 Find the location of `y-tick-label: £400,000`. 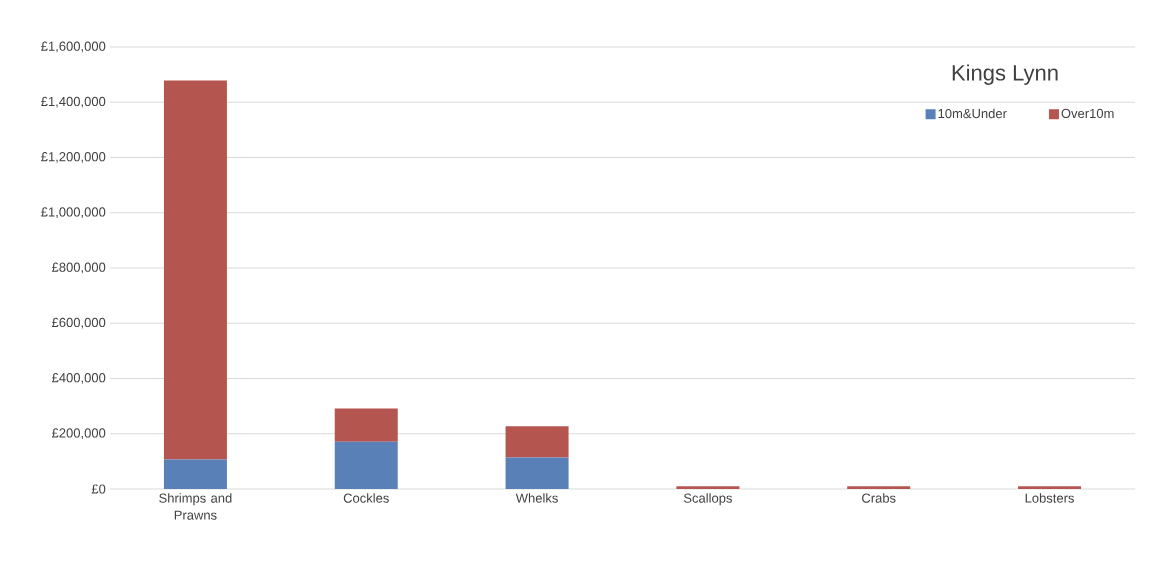

y-tick-label: £400,000 is located at coordinates (78, 378).